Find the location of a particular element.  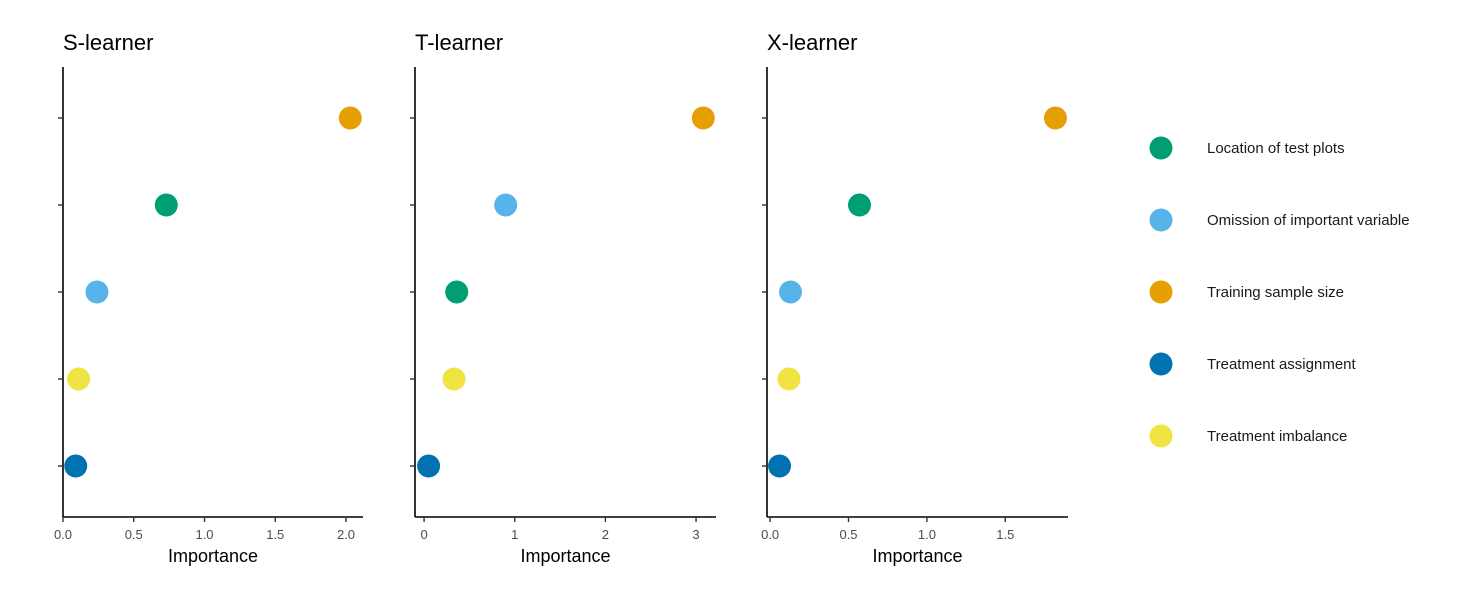

panel-title: X-learner is located at coordinates (812, 42).